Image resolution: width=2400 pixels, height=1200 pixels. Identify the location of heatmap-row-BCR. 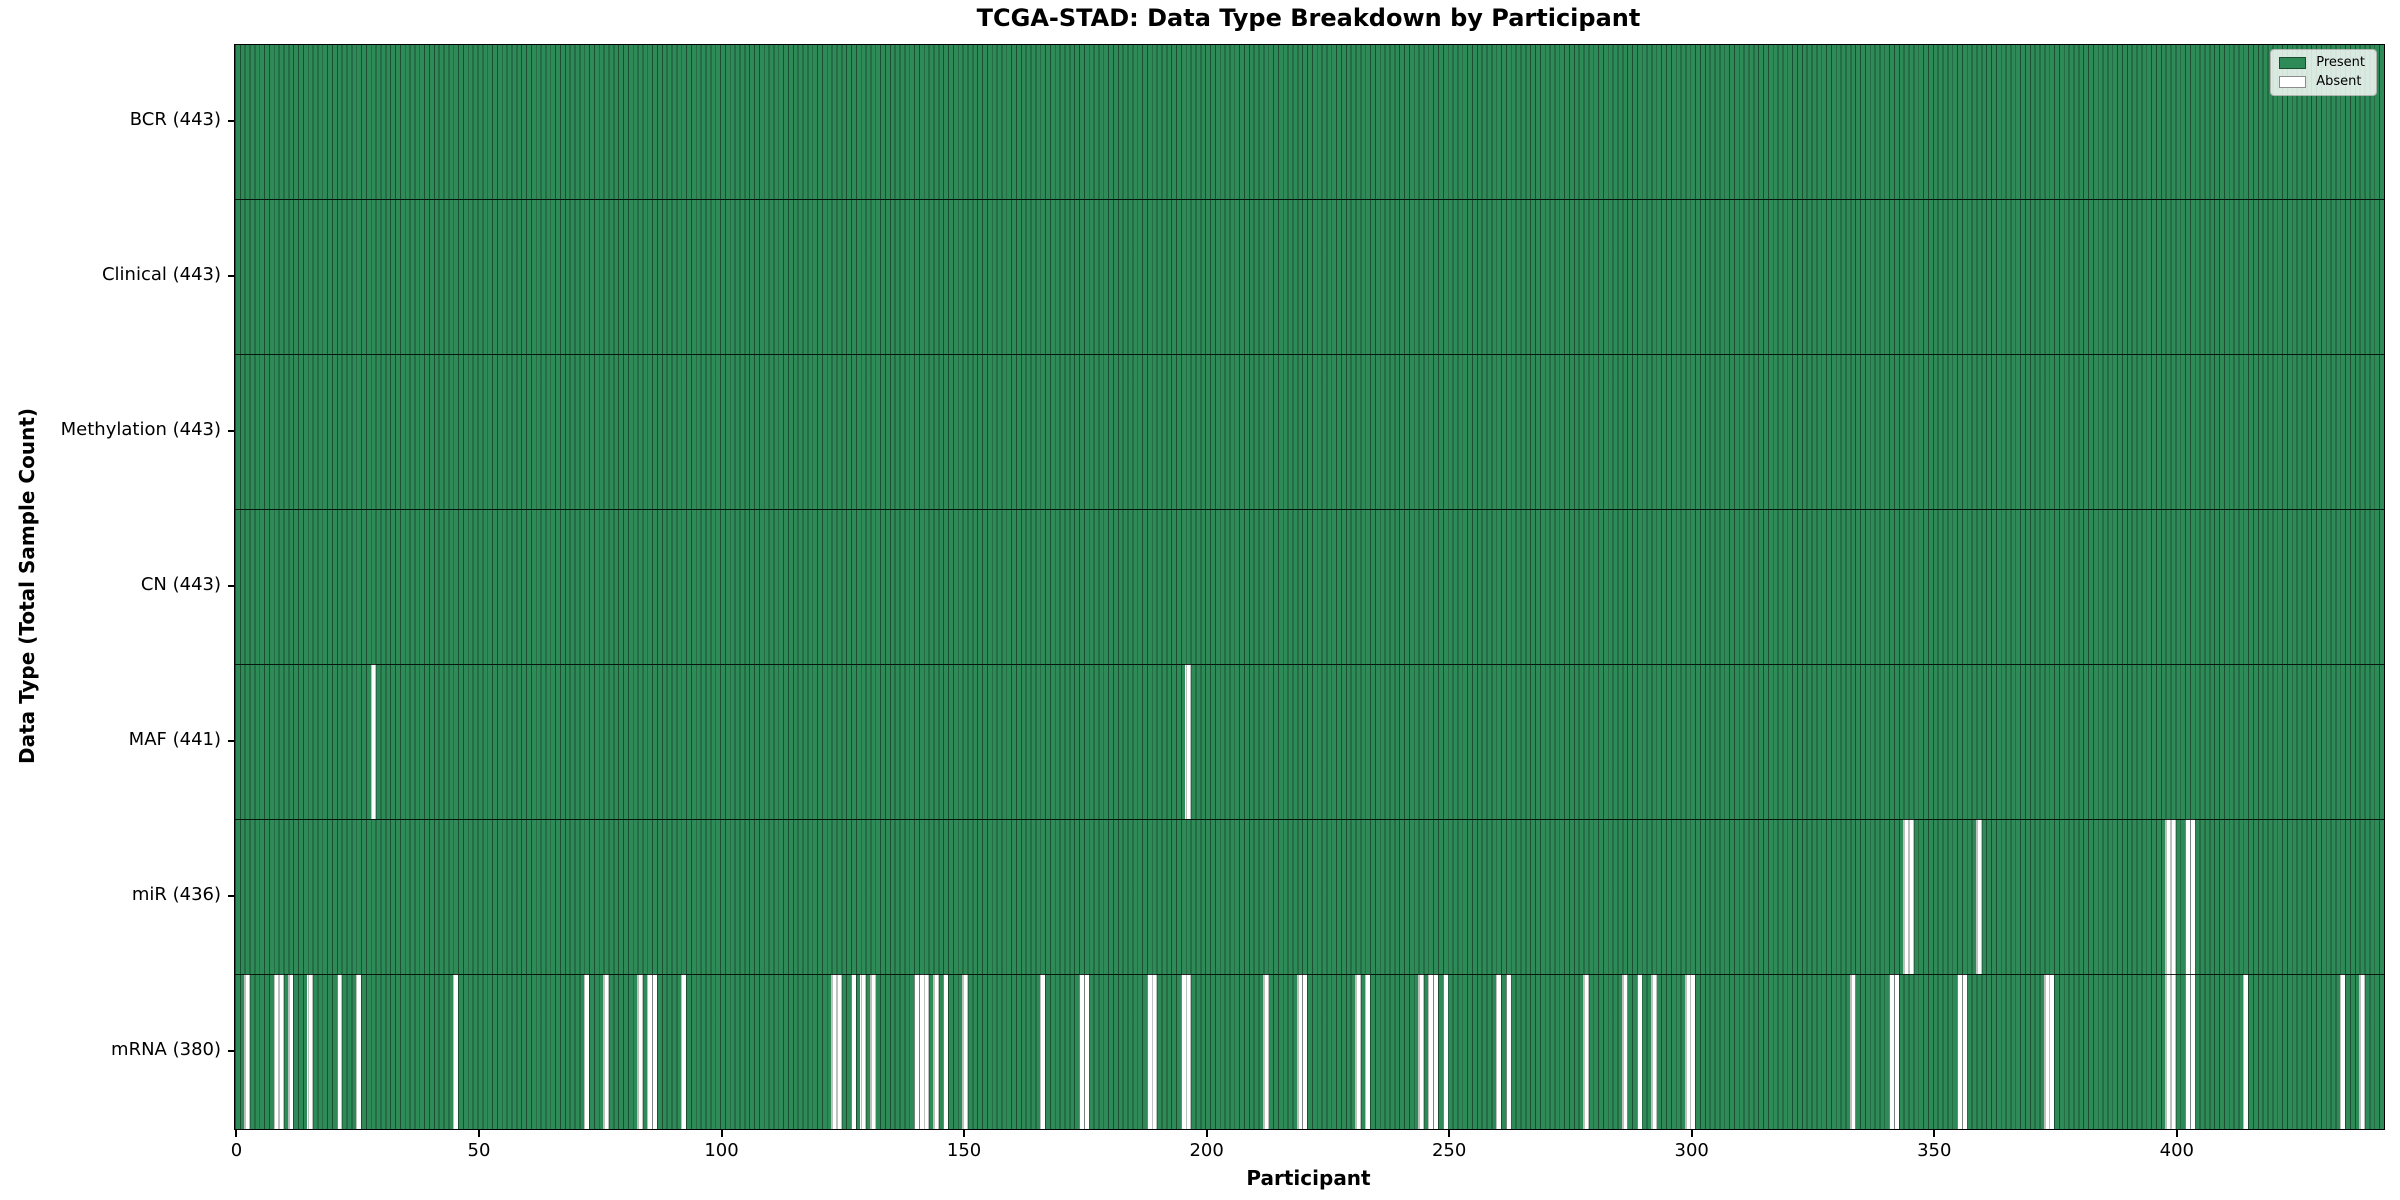
(1309, 122).